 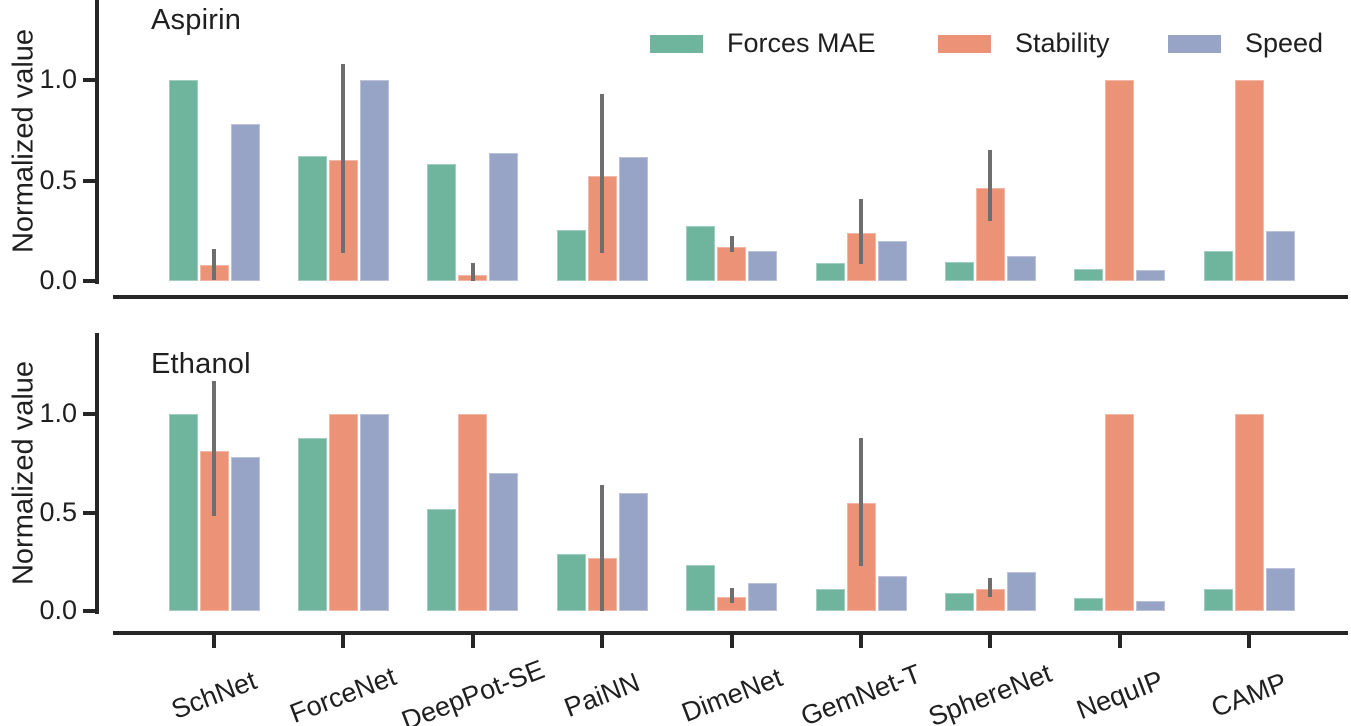 What do you see at coordinates (1194, 43) in the screenshot?
I see `legend-swatch-speed` at bounding box center [1194, 43].